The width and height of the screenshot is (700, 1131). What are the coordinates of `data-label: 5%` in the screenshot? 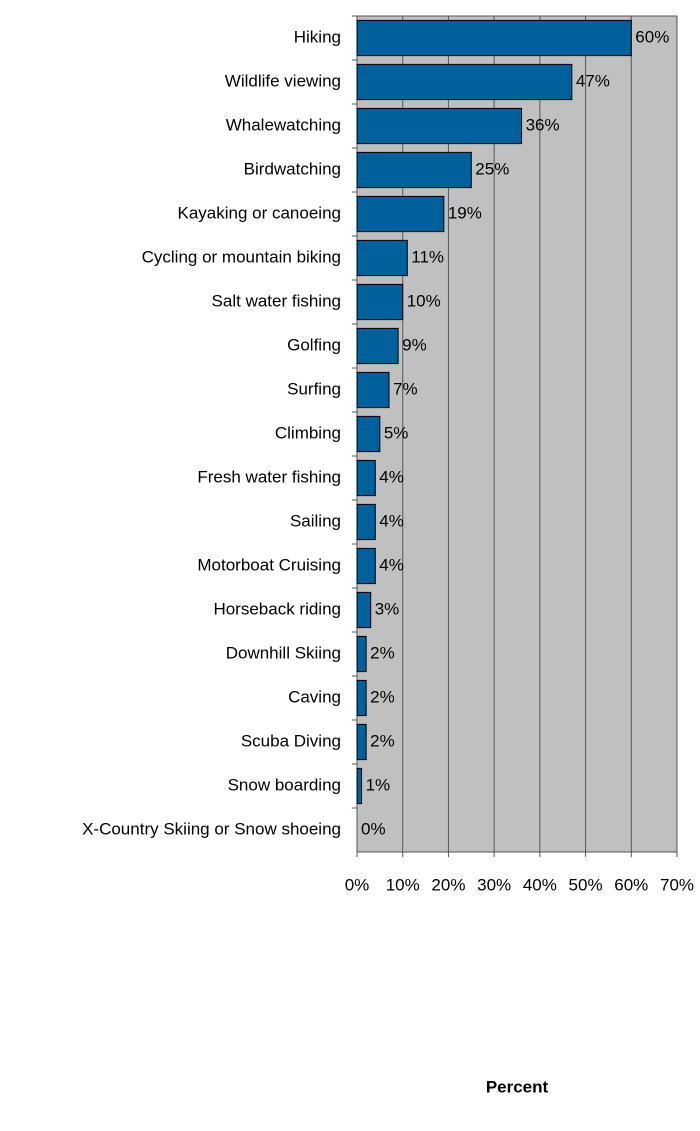 It's located at (396, 432).